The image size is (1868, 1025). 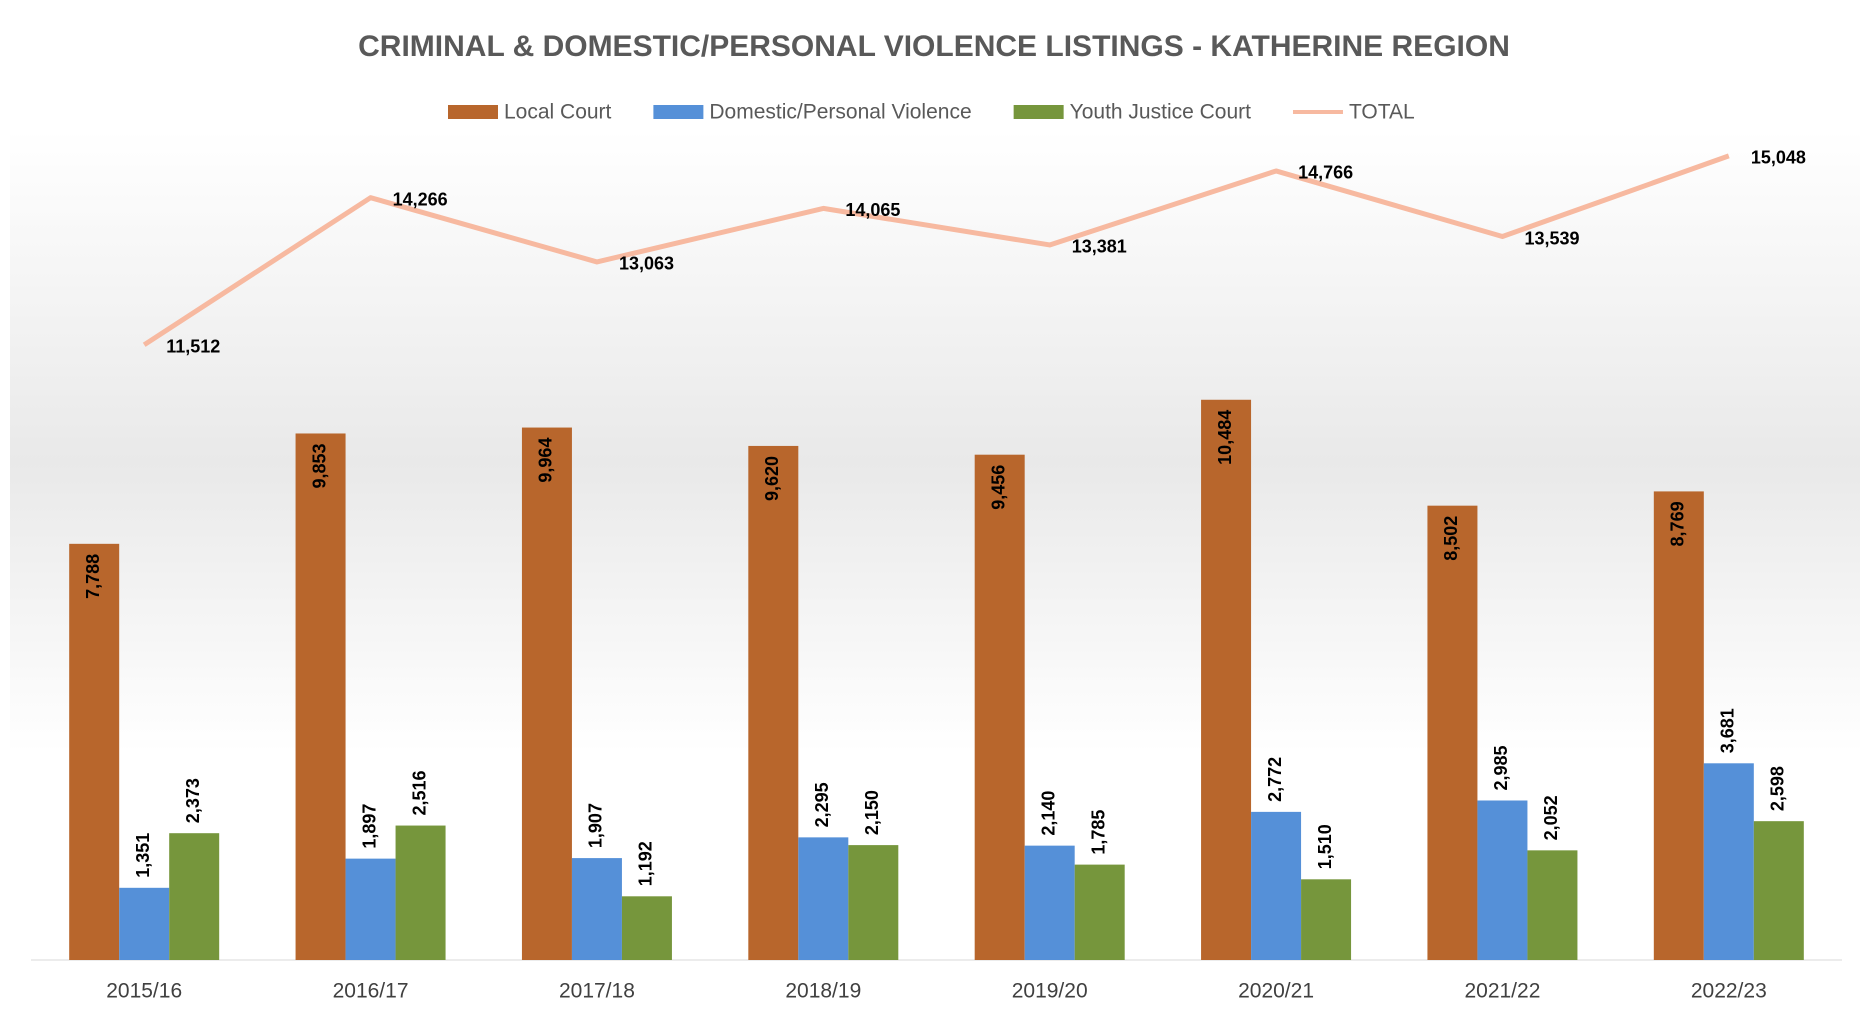 I want to click on data-label: 1,907, so click(x=596, y=825).